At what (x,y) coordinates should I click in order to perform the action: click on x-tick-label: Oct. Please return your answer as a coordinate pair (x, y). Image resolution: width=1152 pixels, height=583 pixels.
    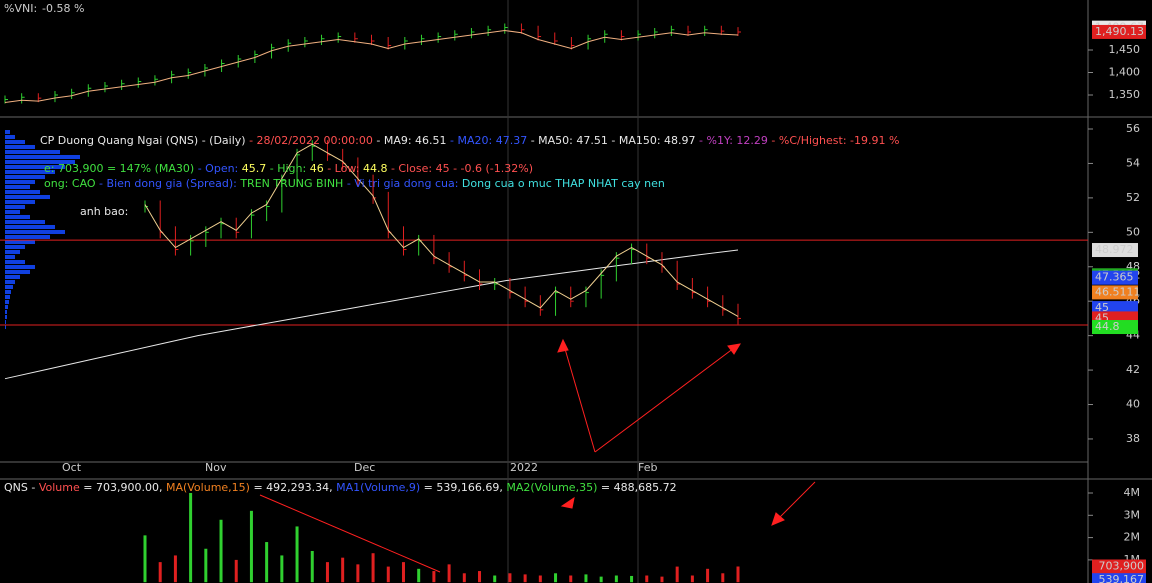
    Looking at the image, I should click on (72, 467).